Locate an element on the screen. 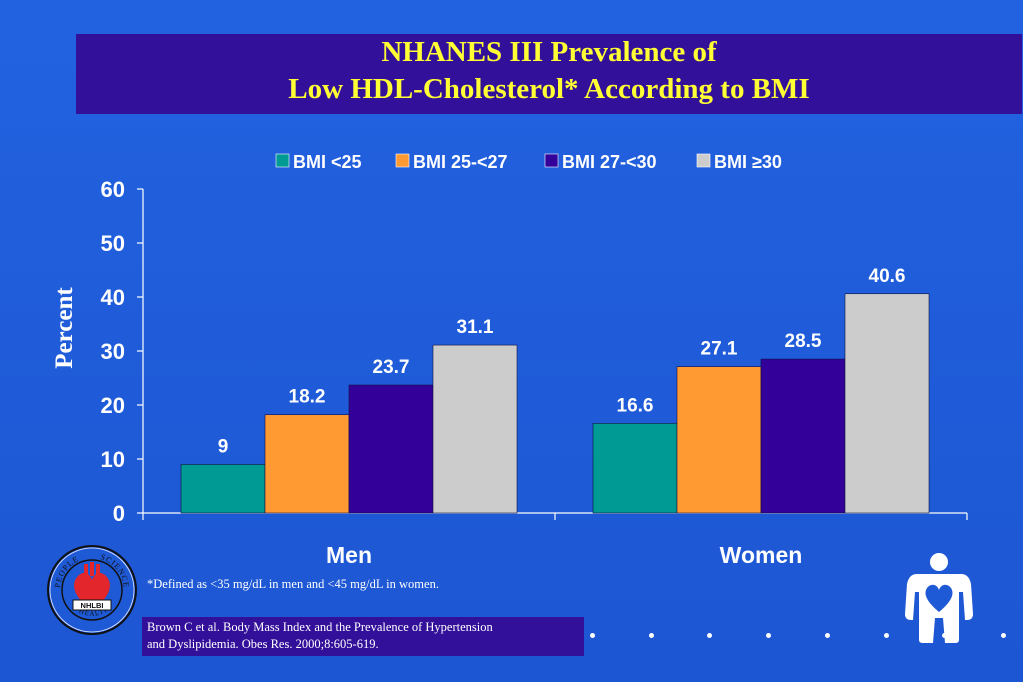 The width and height of the screenshot is (1023, 682). y-tick-label: 50 is located at coordinates (113, 243).